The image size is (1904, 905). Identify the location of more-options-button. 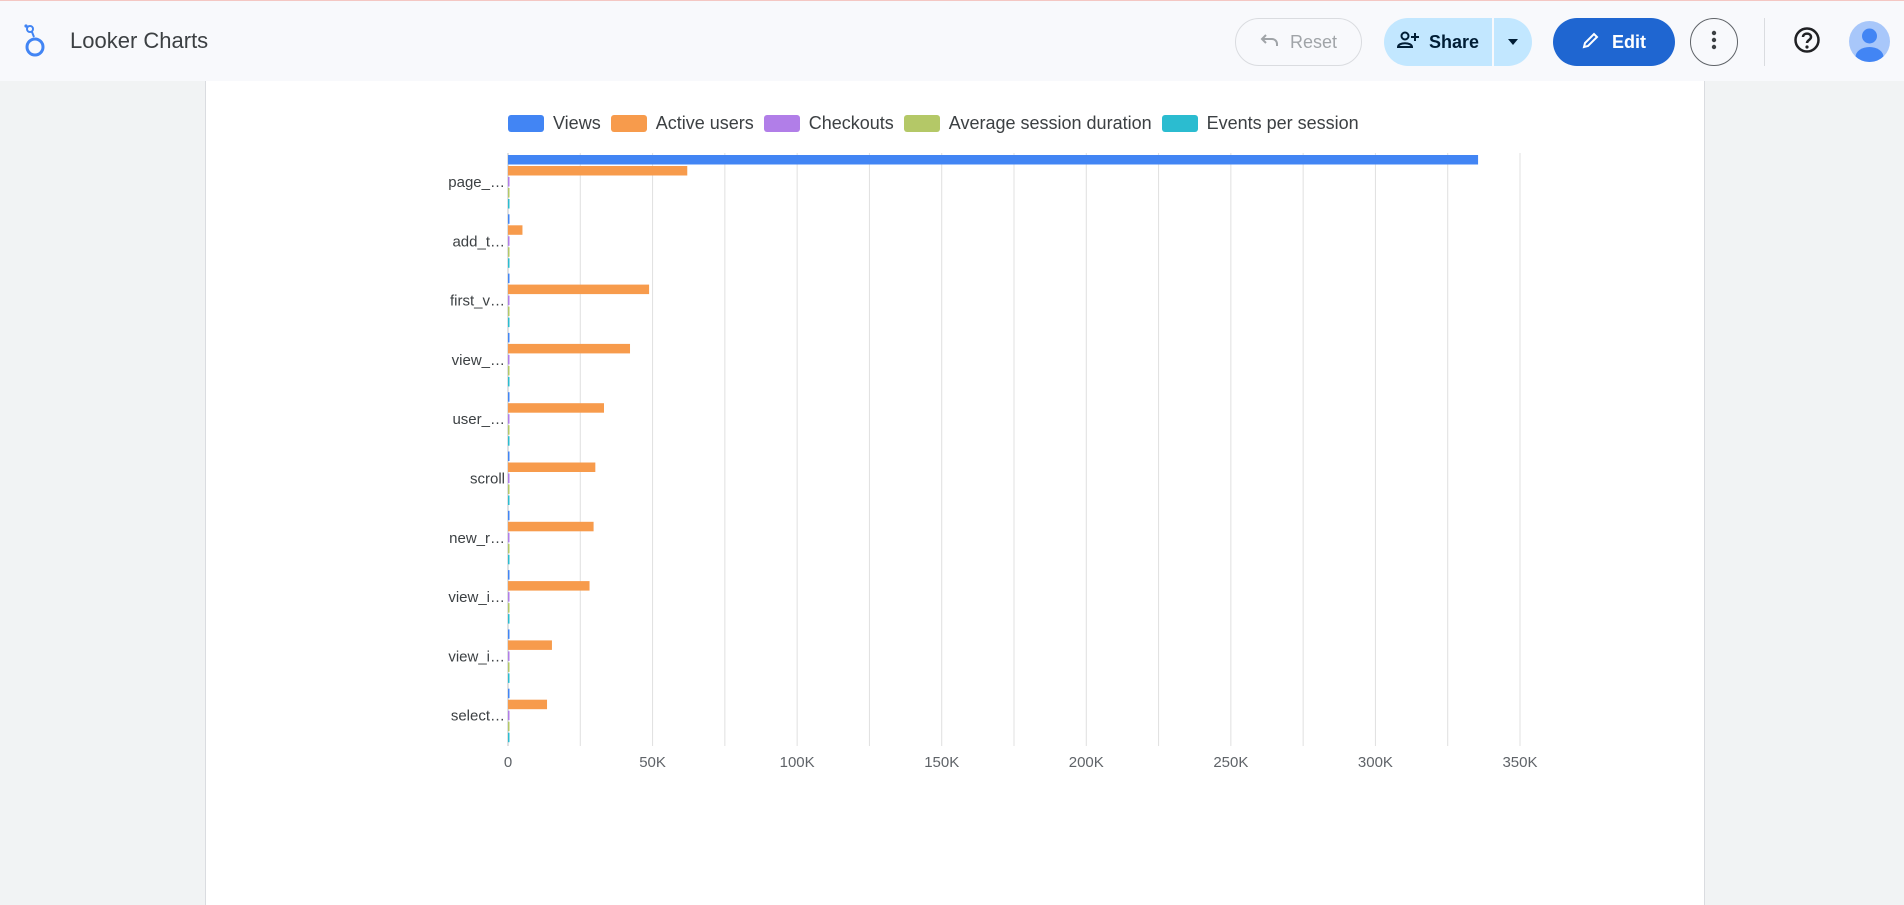
(1714, 42).